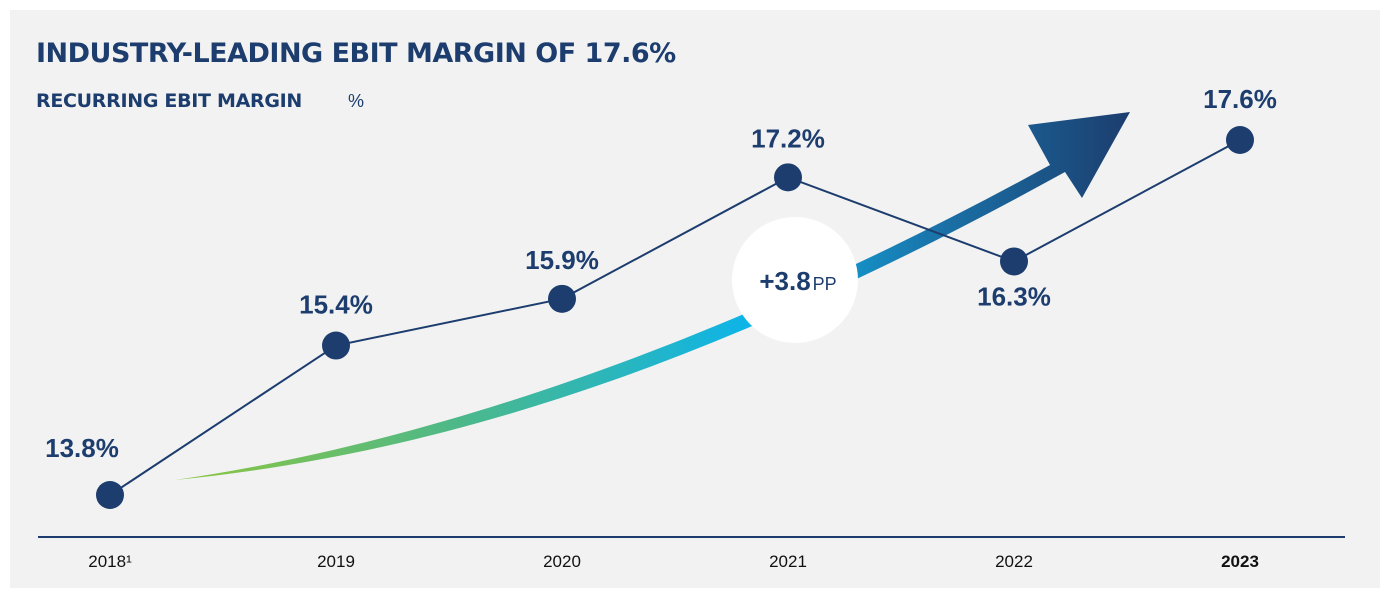 Image resolution: width=1388 pixels, height=594 pixels. What do you see at coordinates (169, 101) in the screenshot?
I see `chart-subtitle: RECURRING EBIT MARGIN` at bounding box center [169, 101].